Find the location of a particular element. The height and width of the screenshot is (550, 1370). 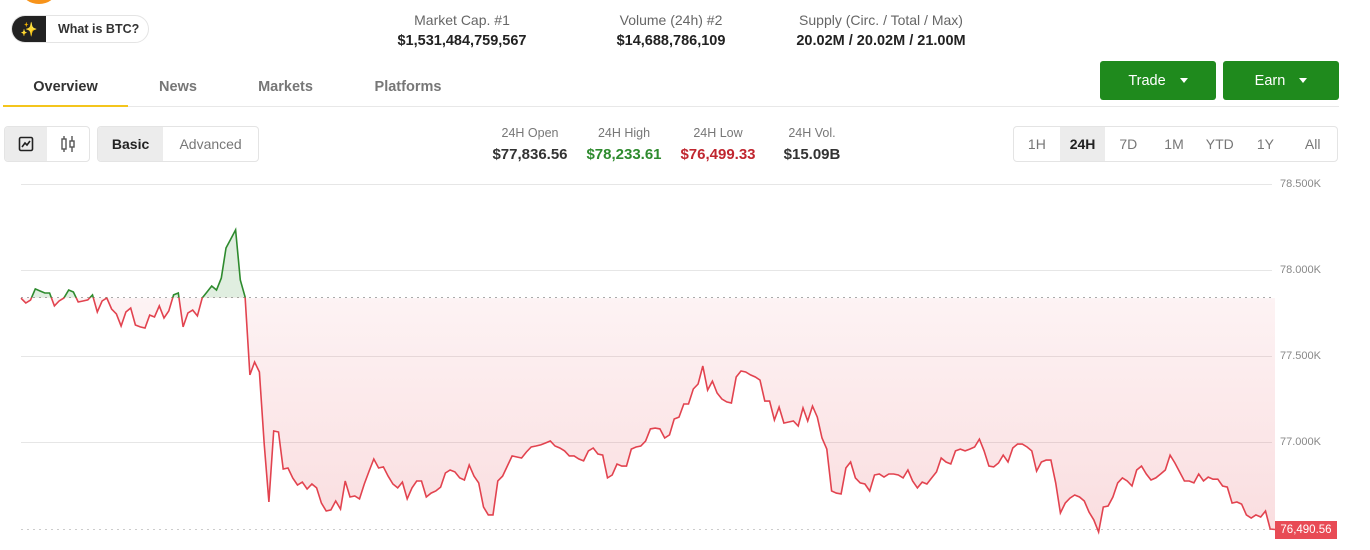

trade-button: Trade is located at coordinates (1158, 80).